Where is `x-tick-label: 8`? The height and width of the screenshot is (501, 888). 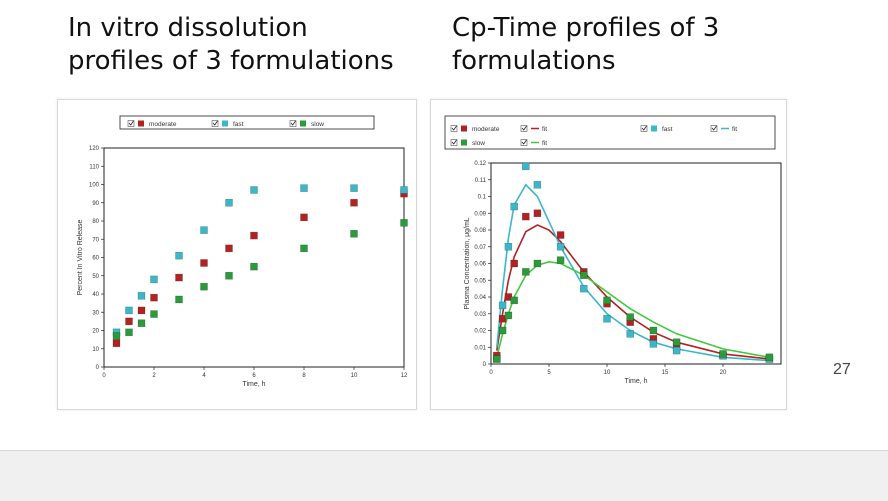 x-tick-label: 8 is located at coordinates (304, 376).